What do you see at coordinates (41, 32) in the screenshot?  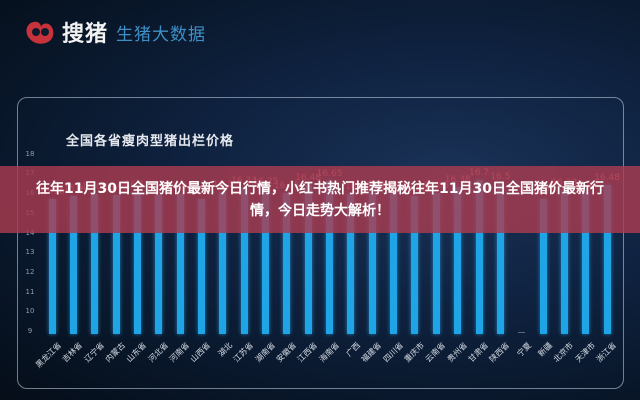 I see `pig-logo-icon` at bounding box center [41, 32].